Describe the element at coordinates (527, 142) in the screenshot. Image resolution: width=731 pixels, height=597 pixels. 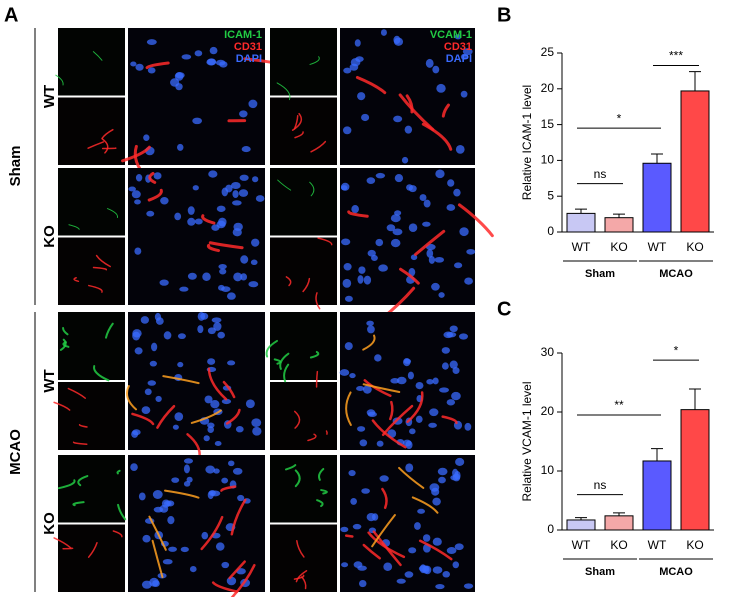
I see `y-axis-label: Relative ICAM-1 level` at that location.